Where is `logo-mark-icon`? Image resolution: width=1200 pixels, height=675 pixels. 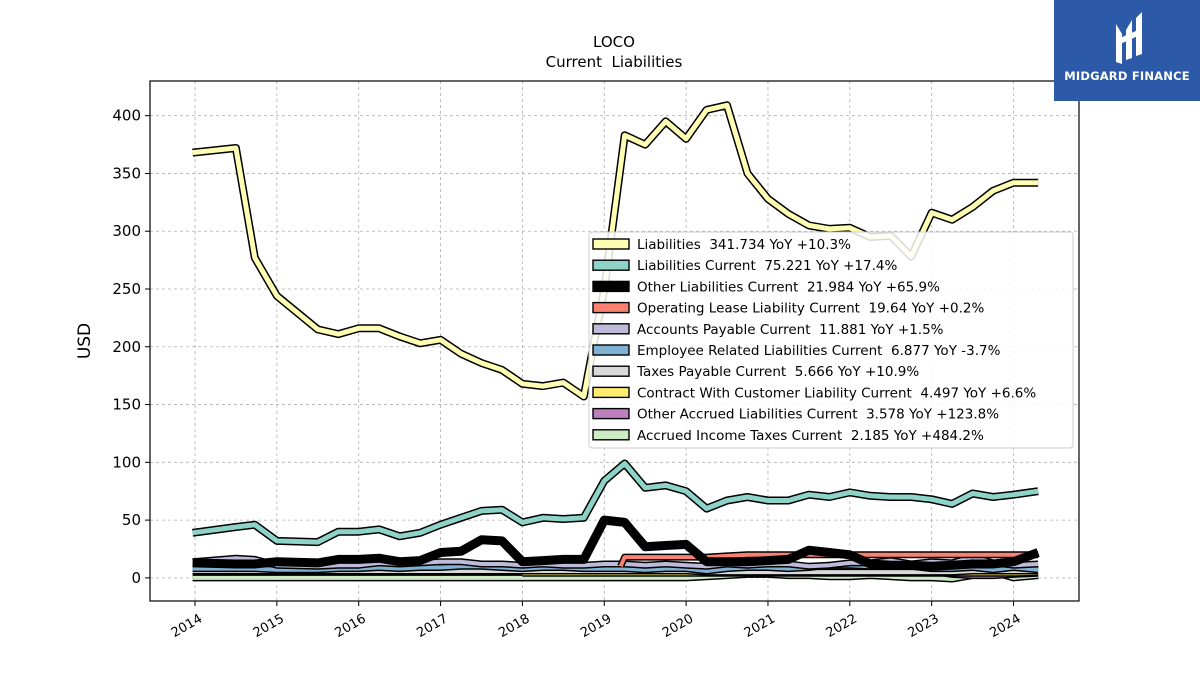 logo-mark-icon is located at coordinates (1129, 38).